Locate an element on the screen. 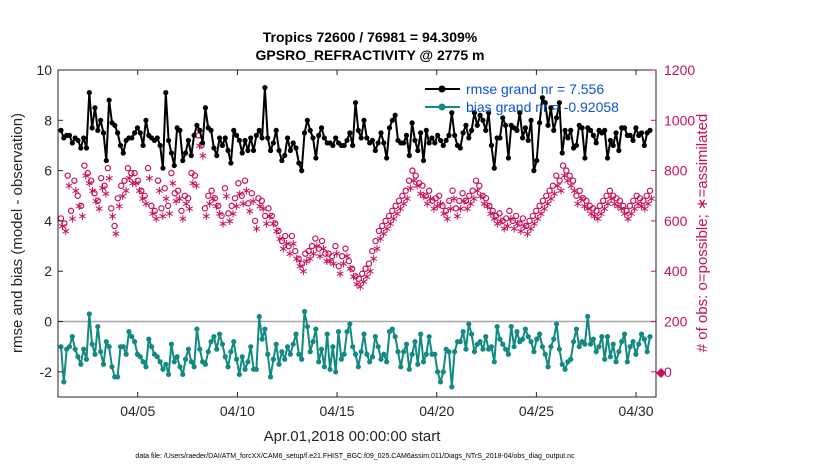 This screenshot has width=830, height=470. x-tick-label: 04/10 is located at coordinates (237, 411).